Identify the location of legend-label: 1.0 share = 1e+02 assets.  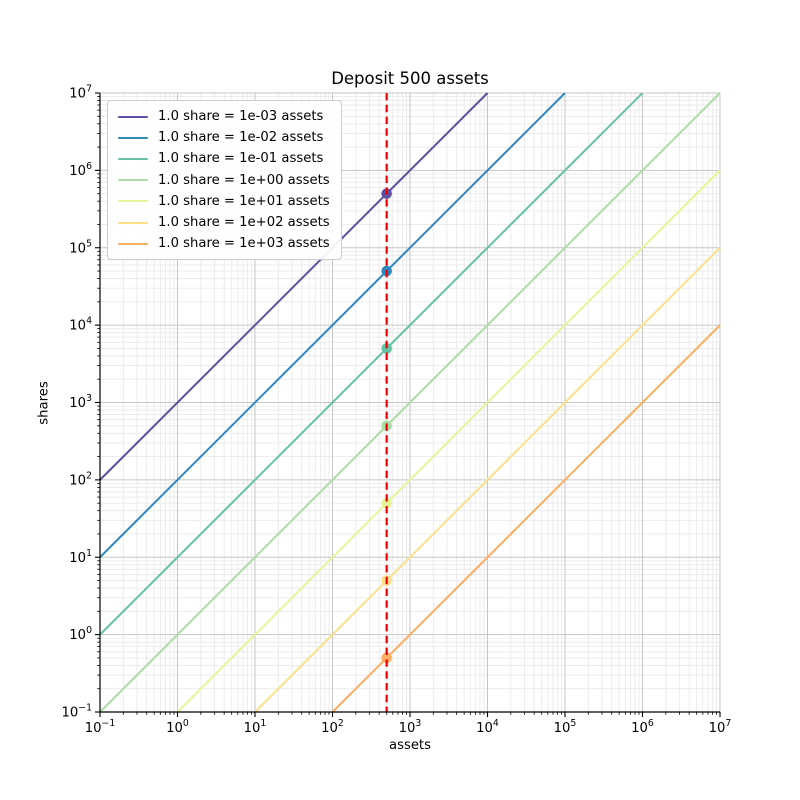
(244, 223).